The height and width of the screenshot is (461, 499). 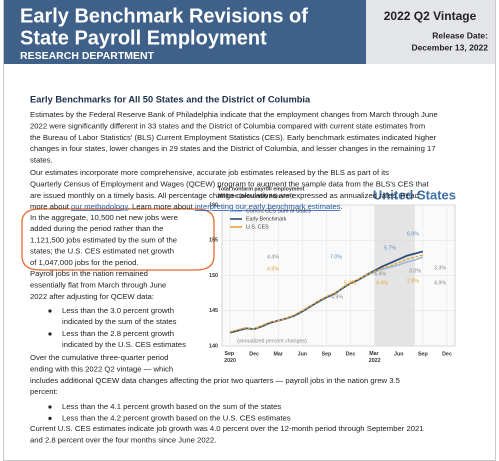 What do you see at coordinates (118, 310) in the screenshot?
I see `bullet-line: Less than the 3.0 percent growth` at bounding box center [118, 310].